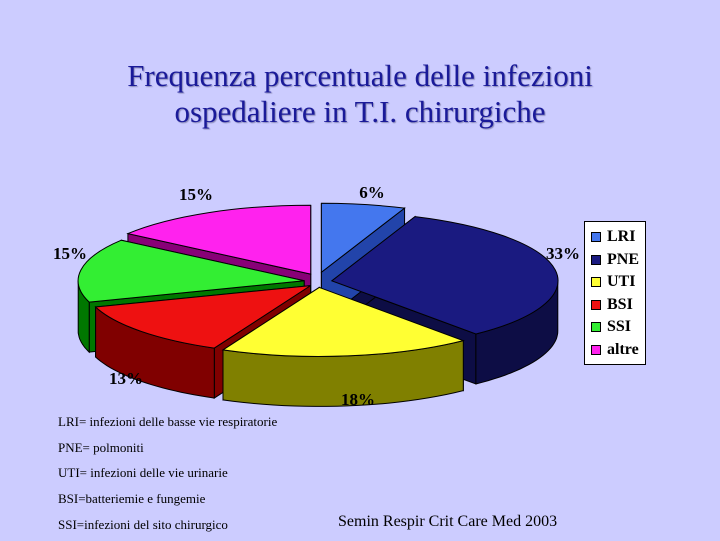  Describe the element at coordinates (126, 378) in the screenshot. I see `pie-label-bsi: 13%` at that location.